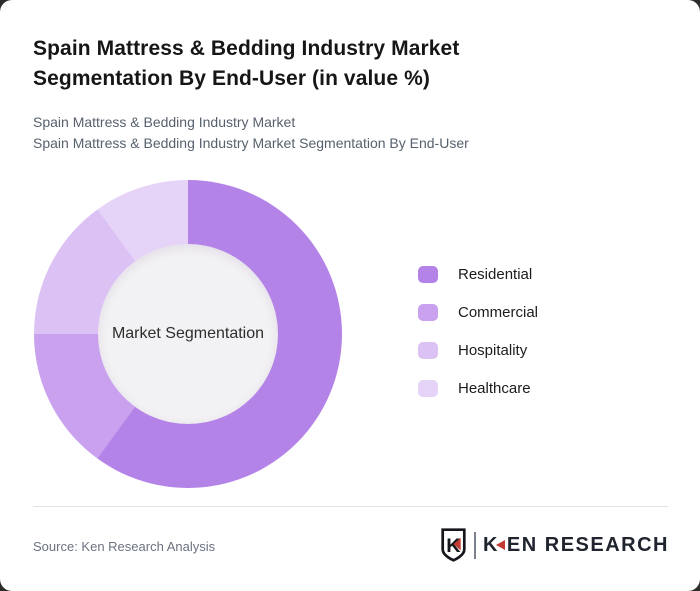 This screenshot has width=700, height=591. I want to click on legend-item-residential: Residential, so click(478, 274).